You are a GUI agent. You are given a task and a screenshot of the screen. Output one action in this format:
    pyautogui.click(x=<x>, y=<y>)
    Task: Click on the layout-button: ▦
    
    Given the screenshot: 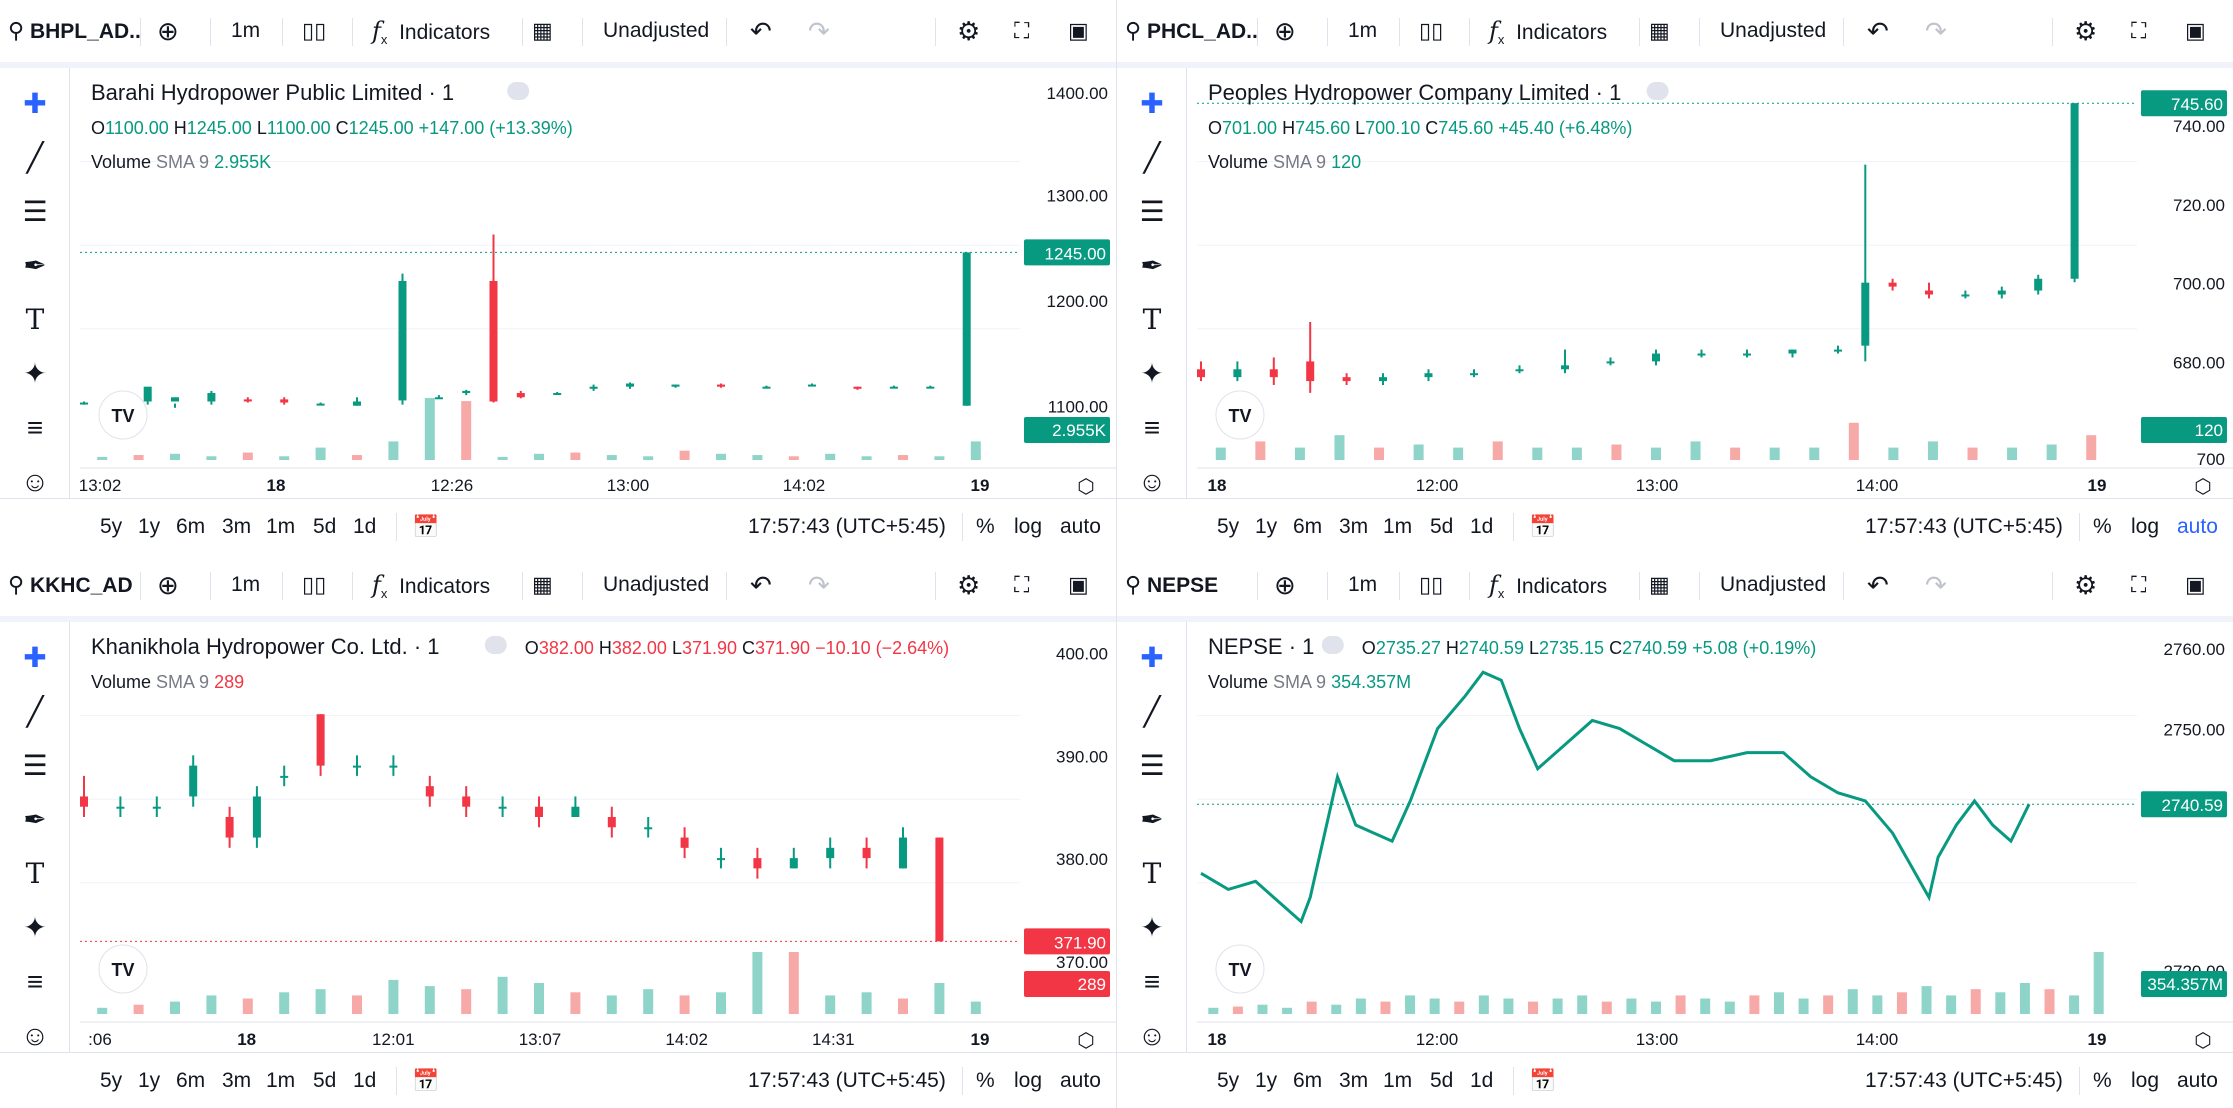 What is the action you would take?
    pyautogui.click(x=1659, y=585)
    